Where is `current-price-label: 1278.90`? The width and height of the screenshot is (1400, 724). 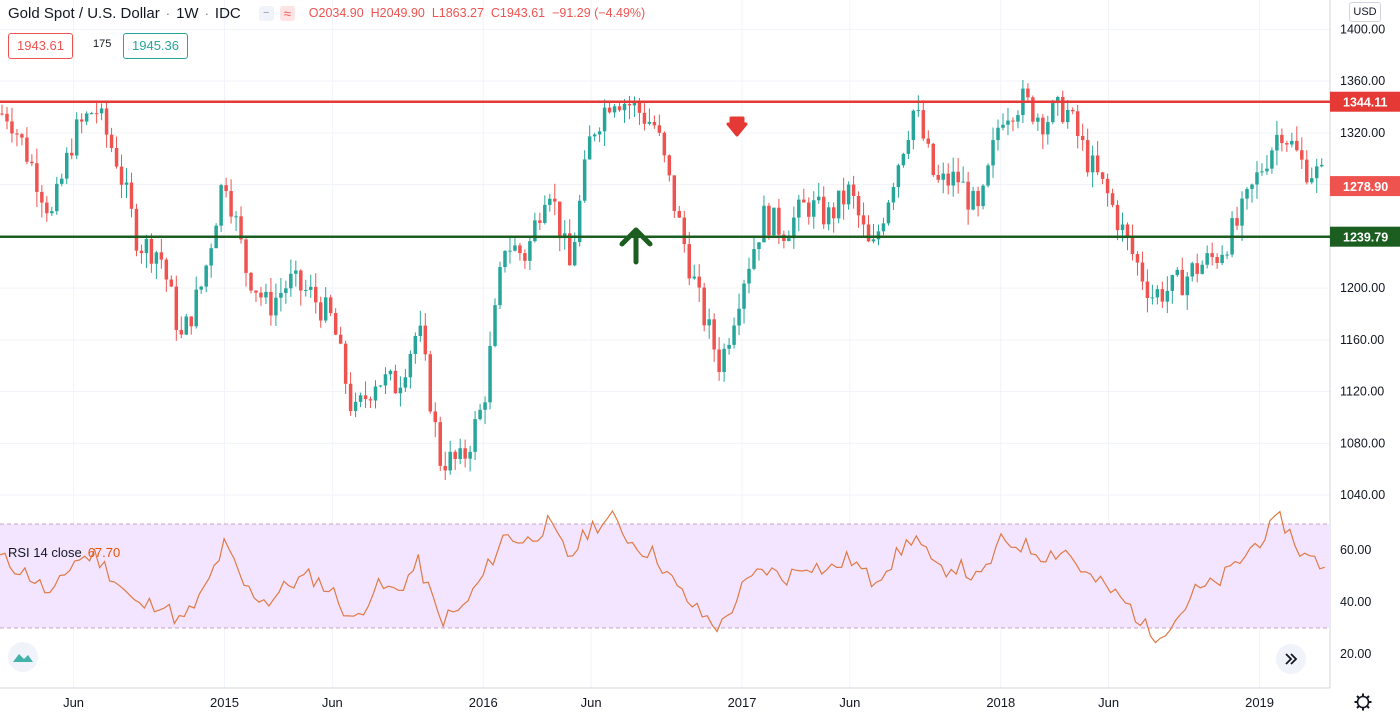
current-price-label: 1278.90 is located at coordinates (1365, 187).